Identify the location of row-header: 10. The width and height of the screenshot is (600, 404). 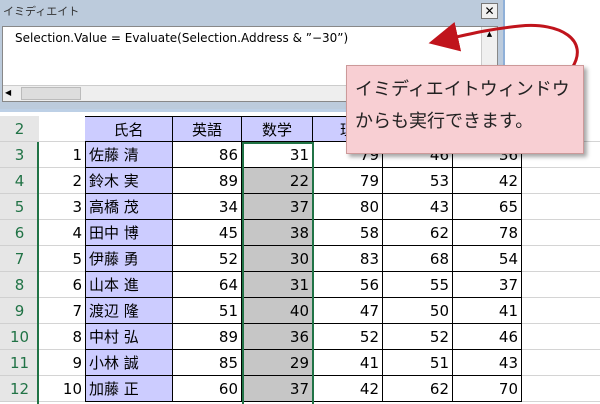
(19, 337).